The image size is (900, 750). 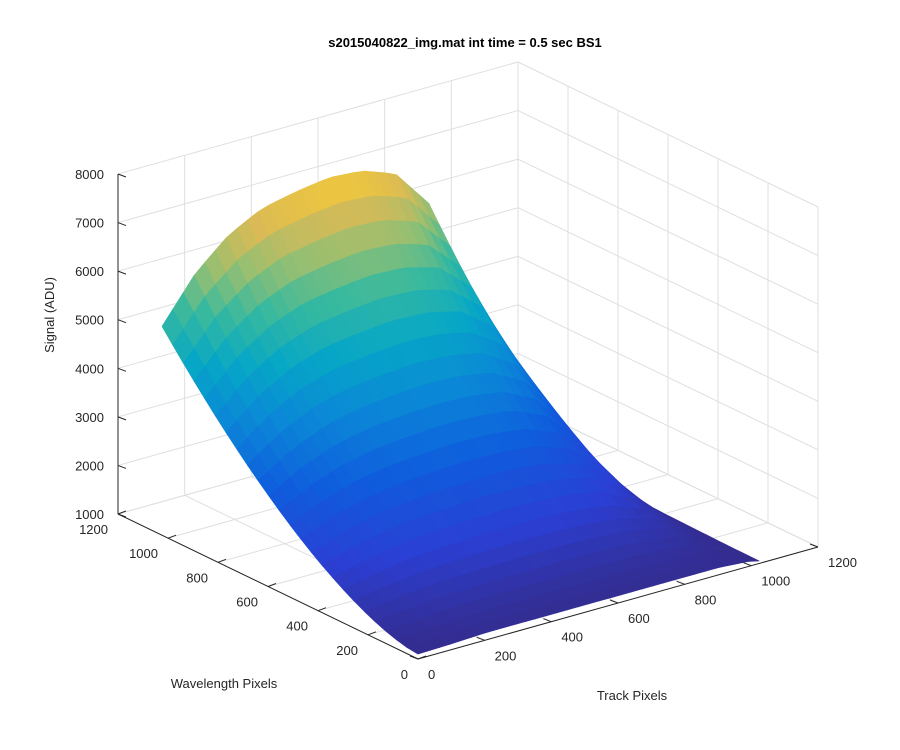 What do you see at coordinates (89, 320) in the screenshot?
I see `z-tick-label: 5000` at bounding box center [89, 320].